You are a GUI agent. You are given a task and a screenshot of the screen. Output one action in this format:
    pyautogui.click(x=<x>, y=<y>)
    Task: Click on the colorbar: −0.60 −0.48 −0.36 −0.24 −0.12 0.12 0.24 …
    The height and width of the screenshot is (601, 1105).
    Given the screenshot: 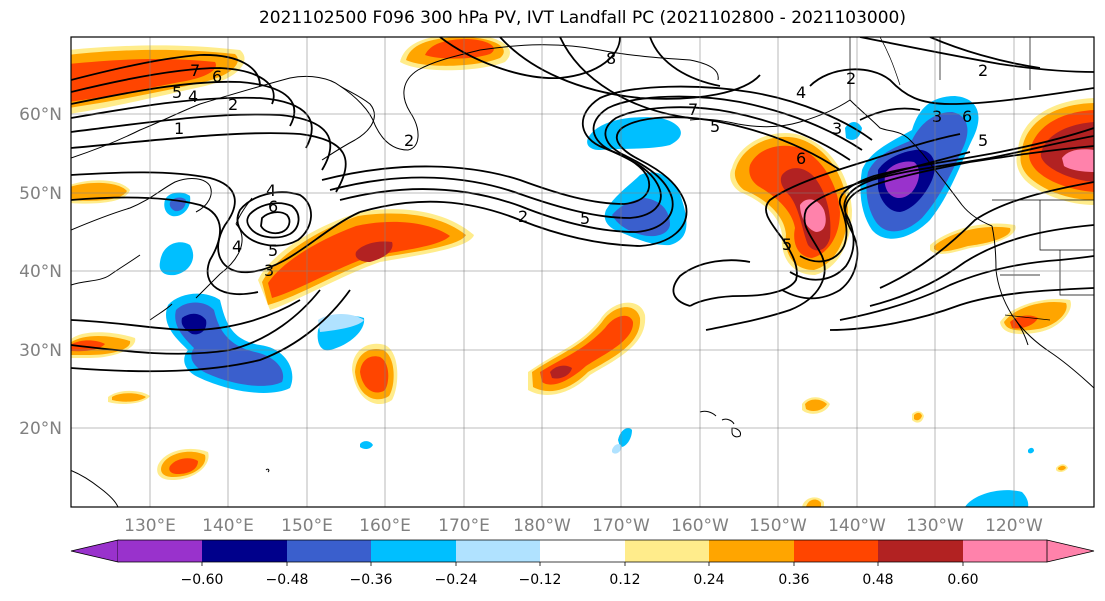 What is the action you would take?
    pyautogui.click(x=582, y=563)
    